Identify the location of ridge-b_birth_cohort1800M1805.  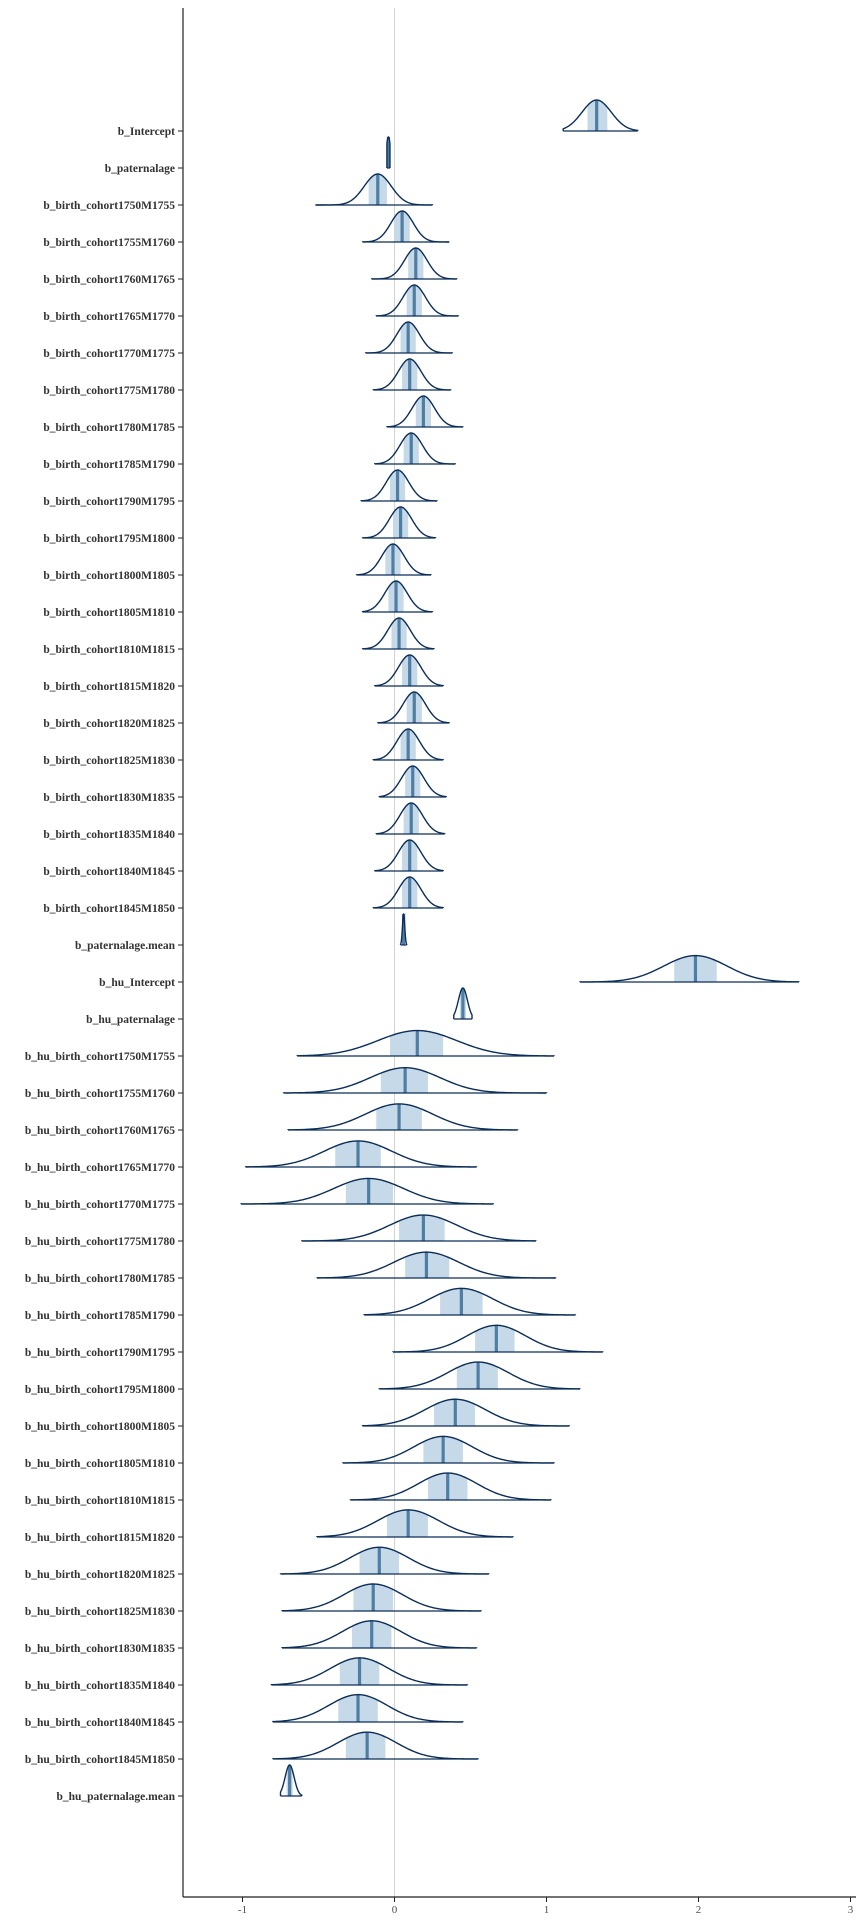
(393, 559).